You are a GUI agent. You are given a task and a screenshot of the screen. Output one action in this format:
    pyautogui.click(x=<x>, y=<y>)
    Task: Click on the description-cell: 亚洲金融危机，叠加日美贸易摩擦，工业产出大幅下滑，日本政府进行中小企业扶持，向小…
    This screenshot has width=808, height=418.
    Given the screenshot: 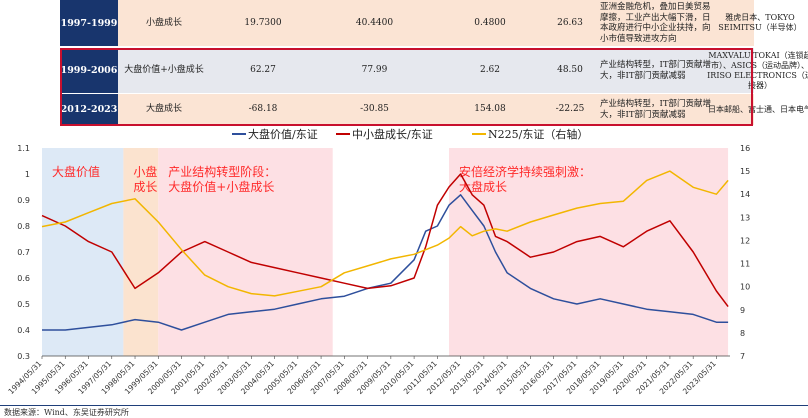 What is the action you would take?
    pyautogui.click(x=655, y=23)
    